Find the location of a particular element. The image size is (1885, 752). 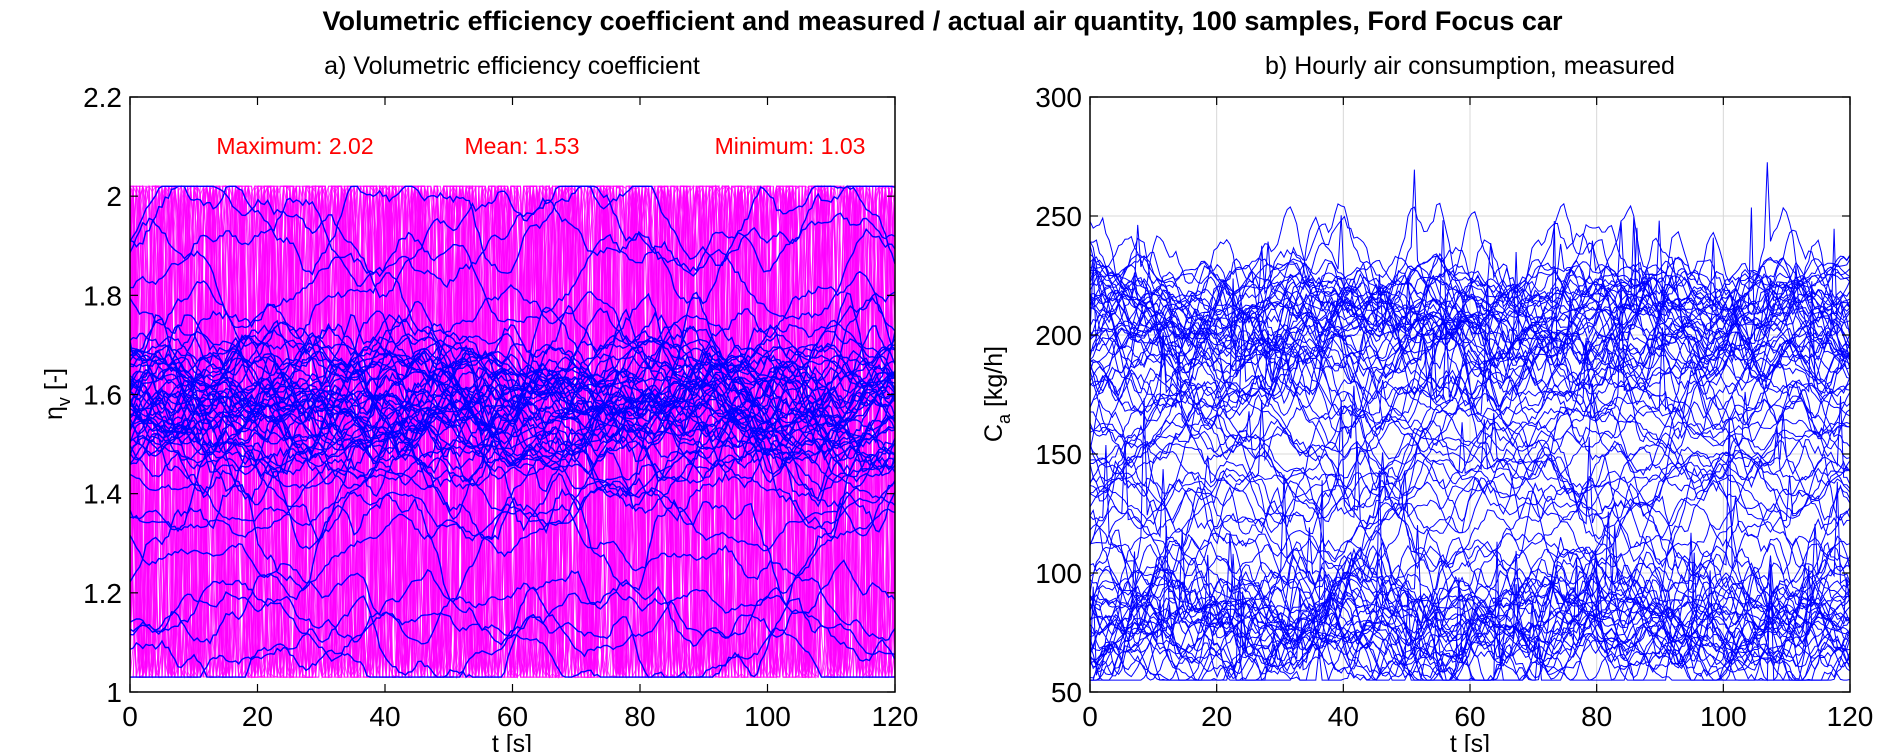

y-tick-label: 2 is located at coordinates (114, 196).